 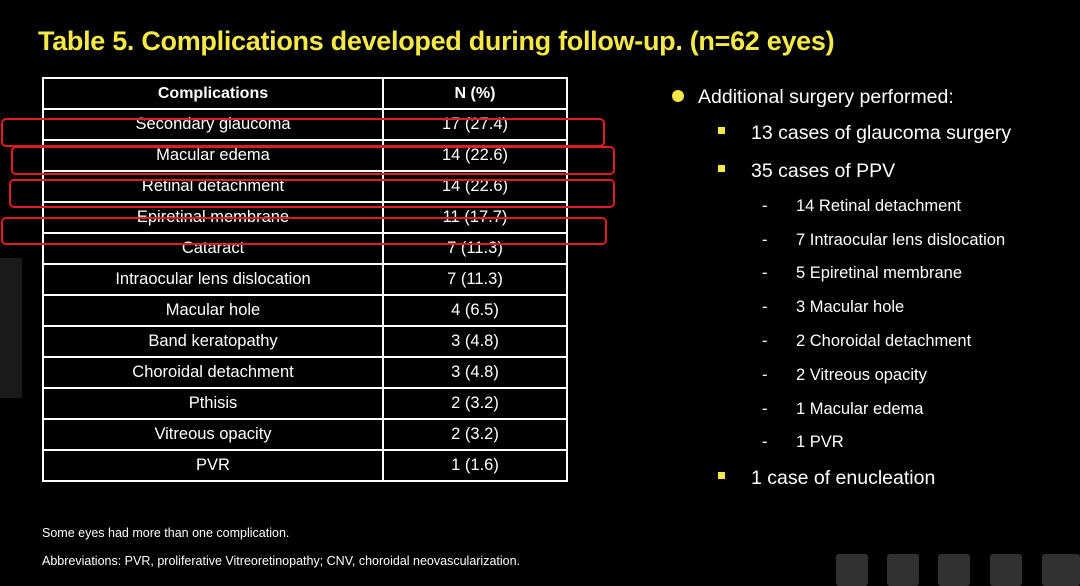 What do you see at coordinates (884, 341) in the screenshot?
I see `ppv-item-text: 2 Choroidal detachment` at bounding box center [884, 341].